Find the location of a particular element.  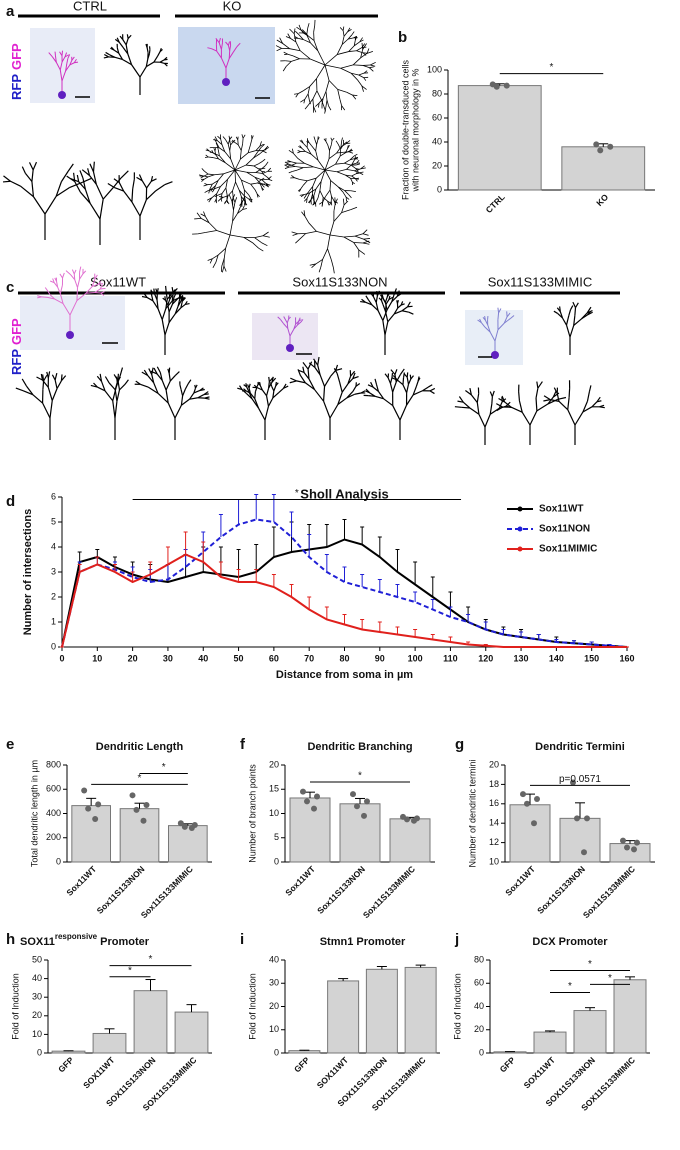

y-tick-label: 3 is located at coordinates (53, 571).